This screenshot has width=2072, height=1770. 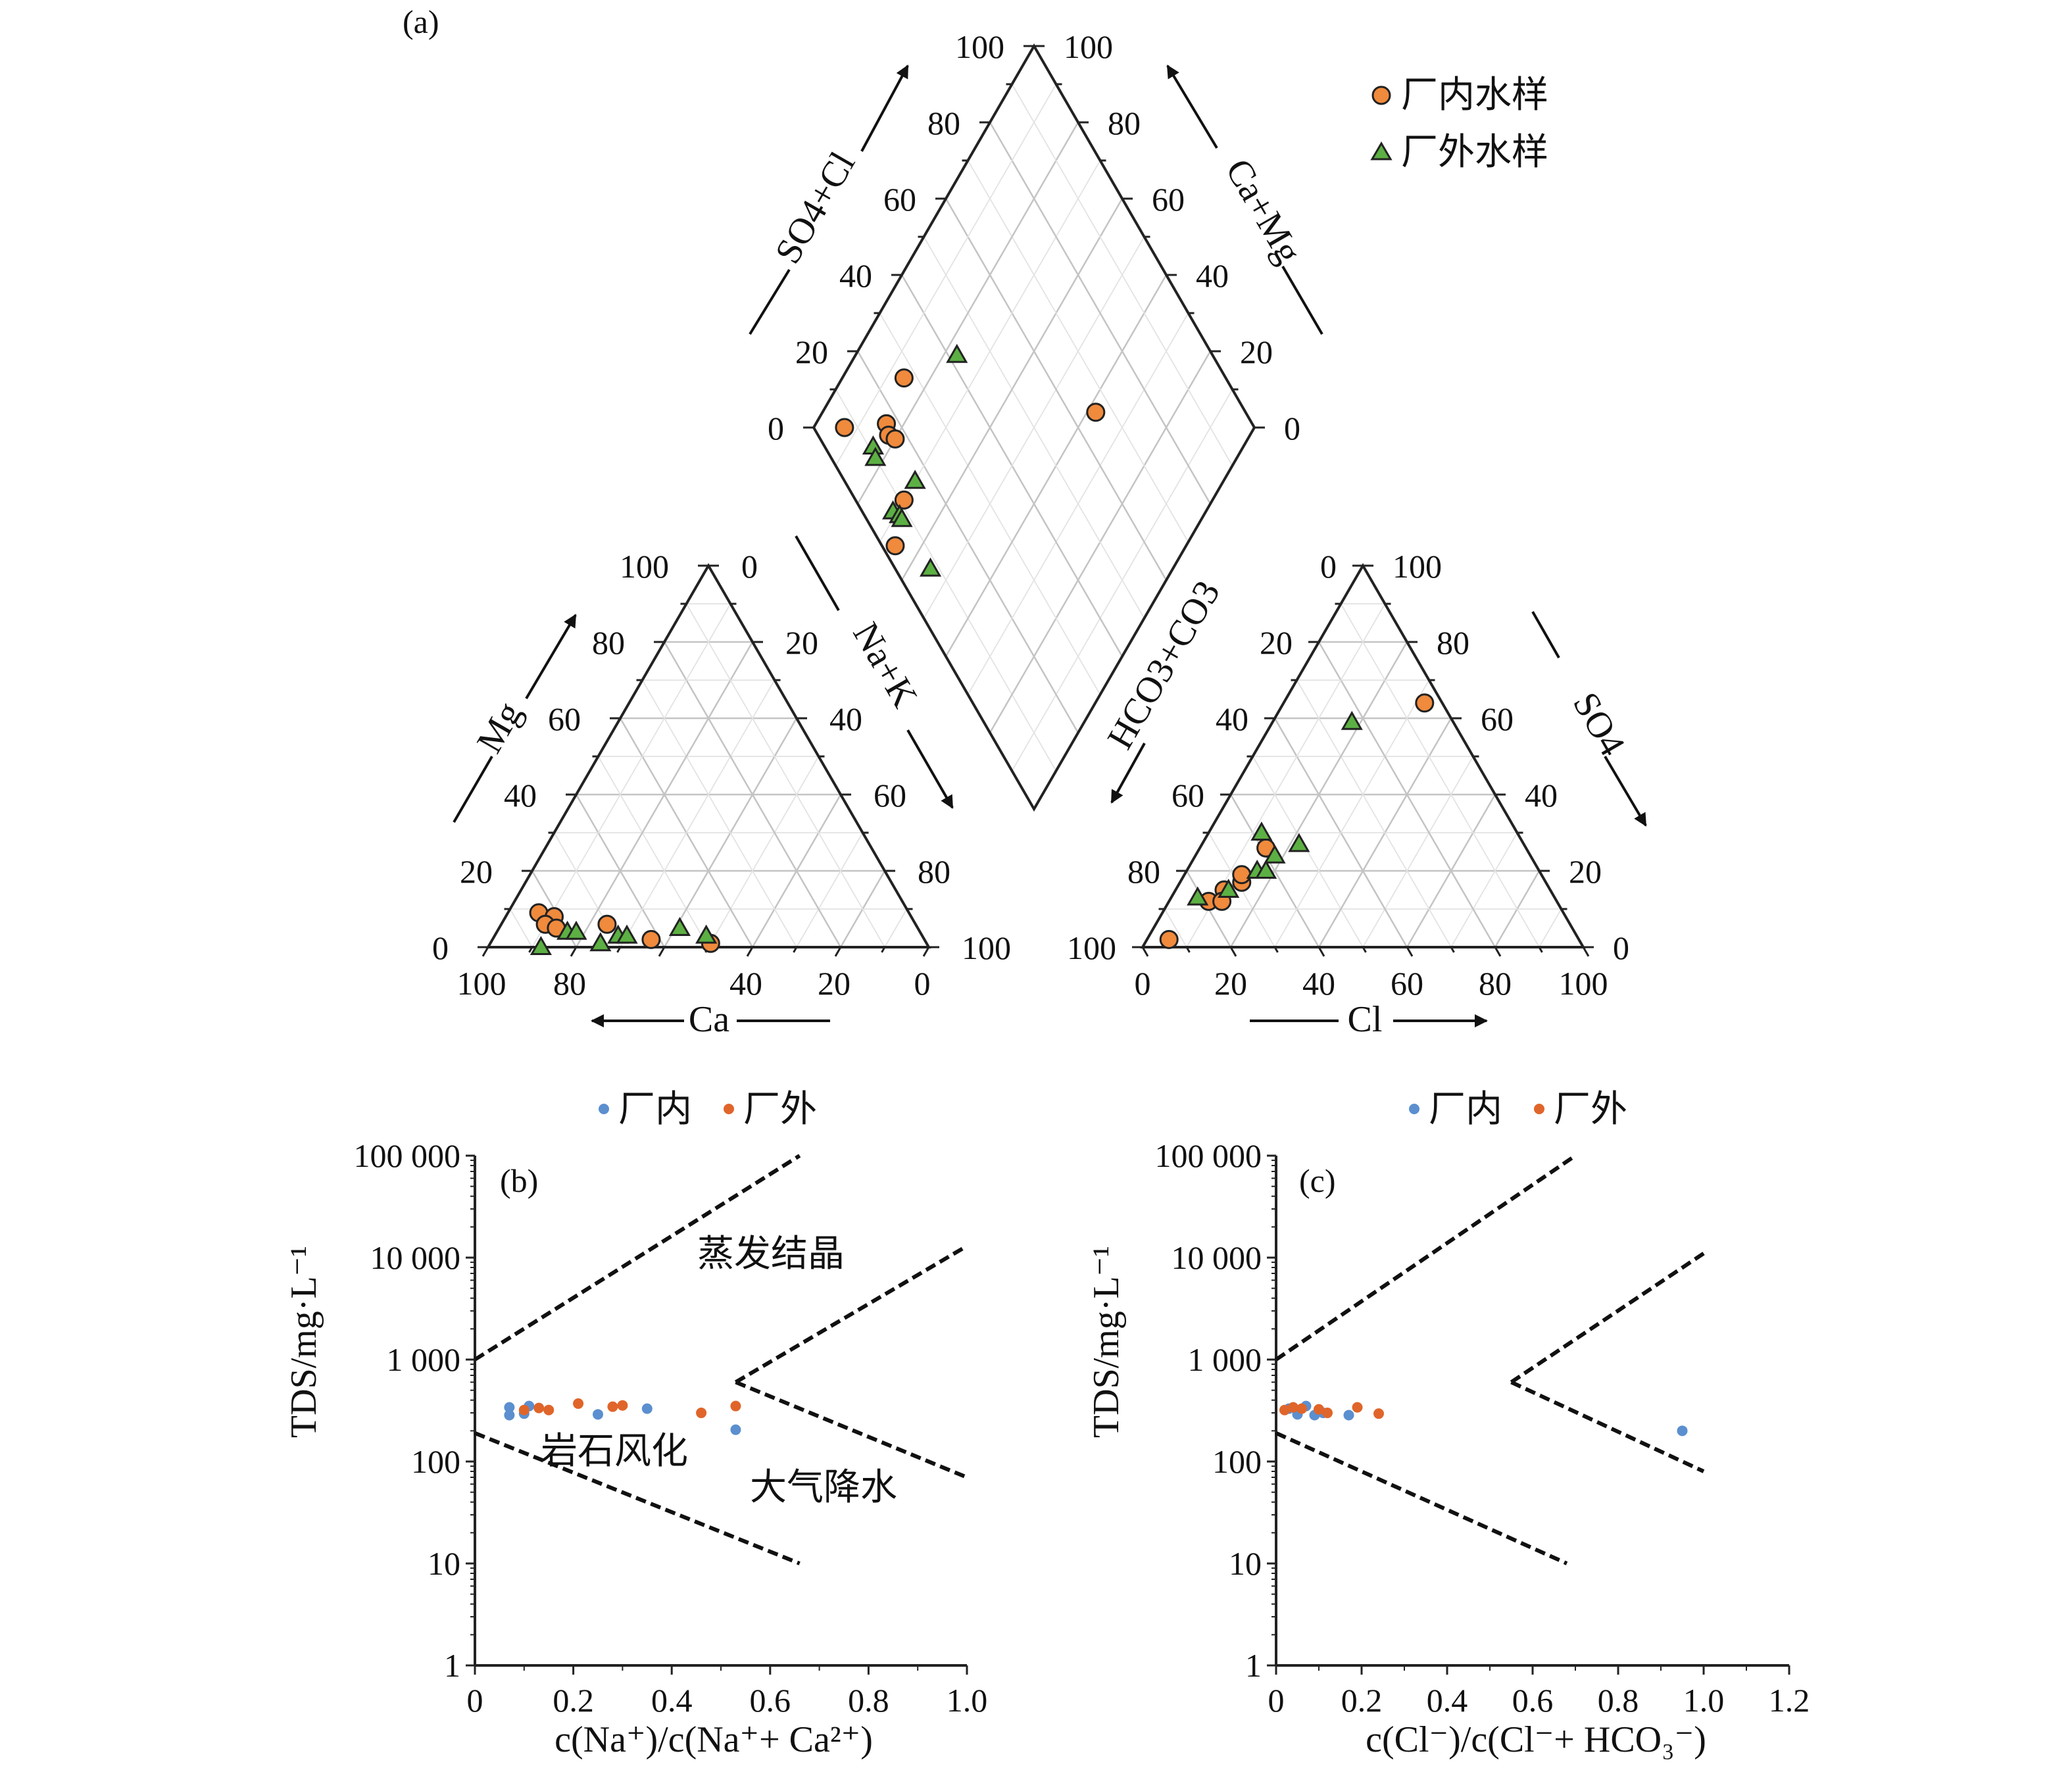 What do you see at coordinates (729, 1109) in the screenshot?
I see `legend-b-out-dot` at bounding box center [729, 1109].